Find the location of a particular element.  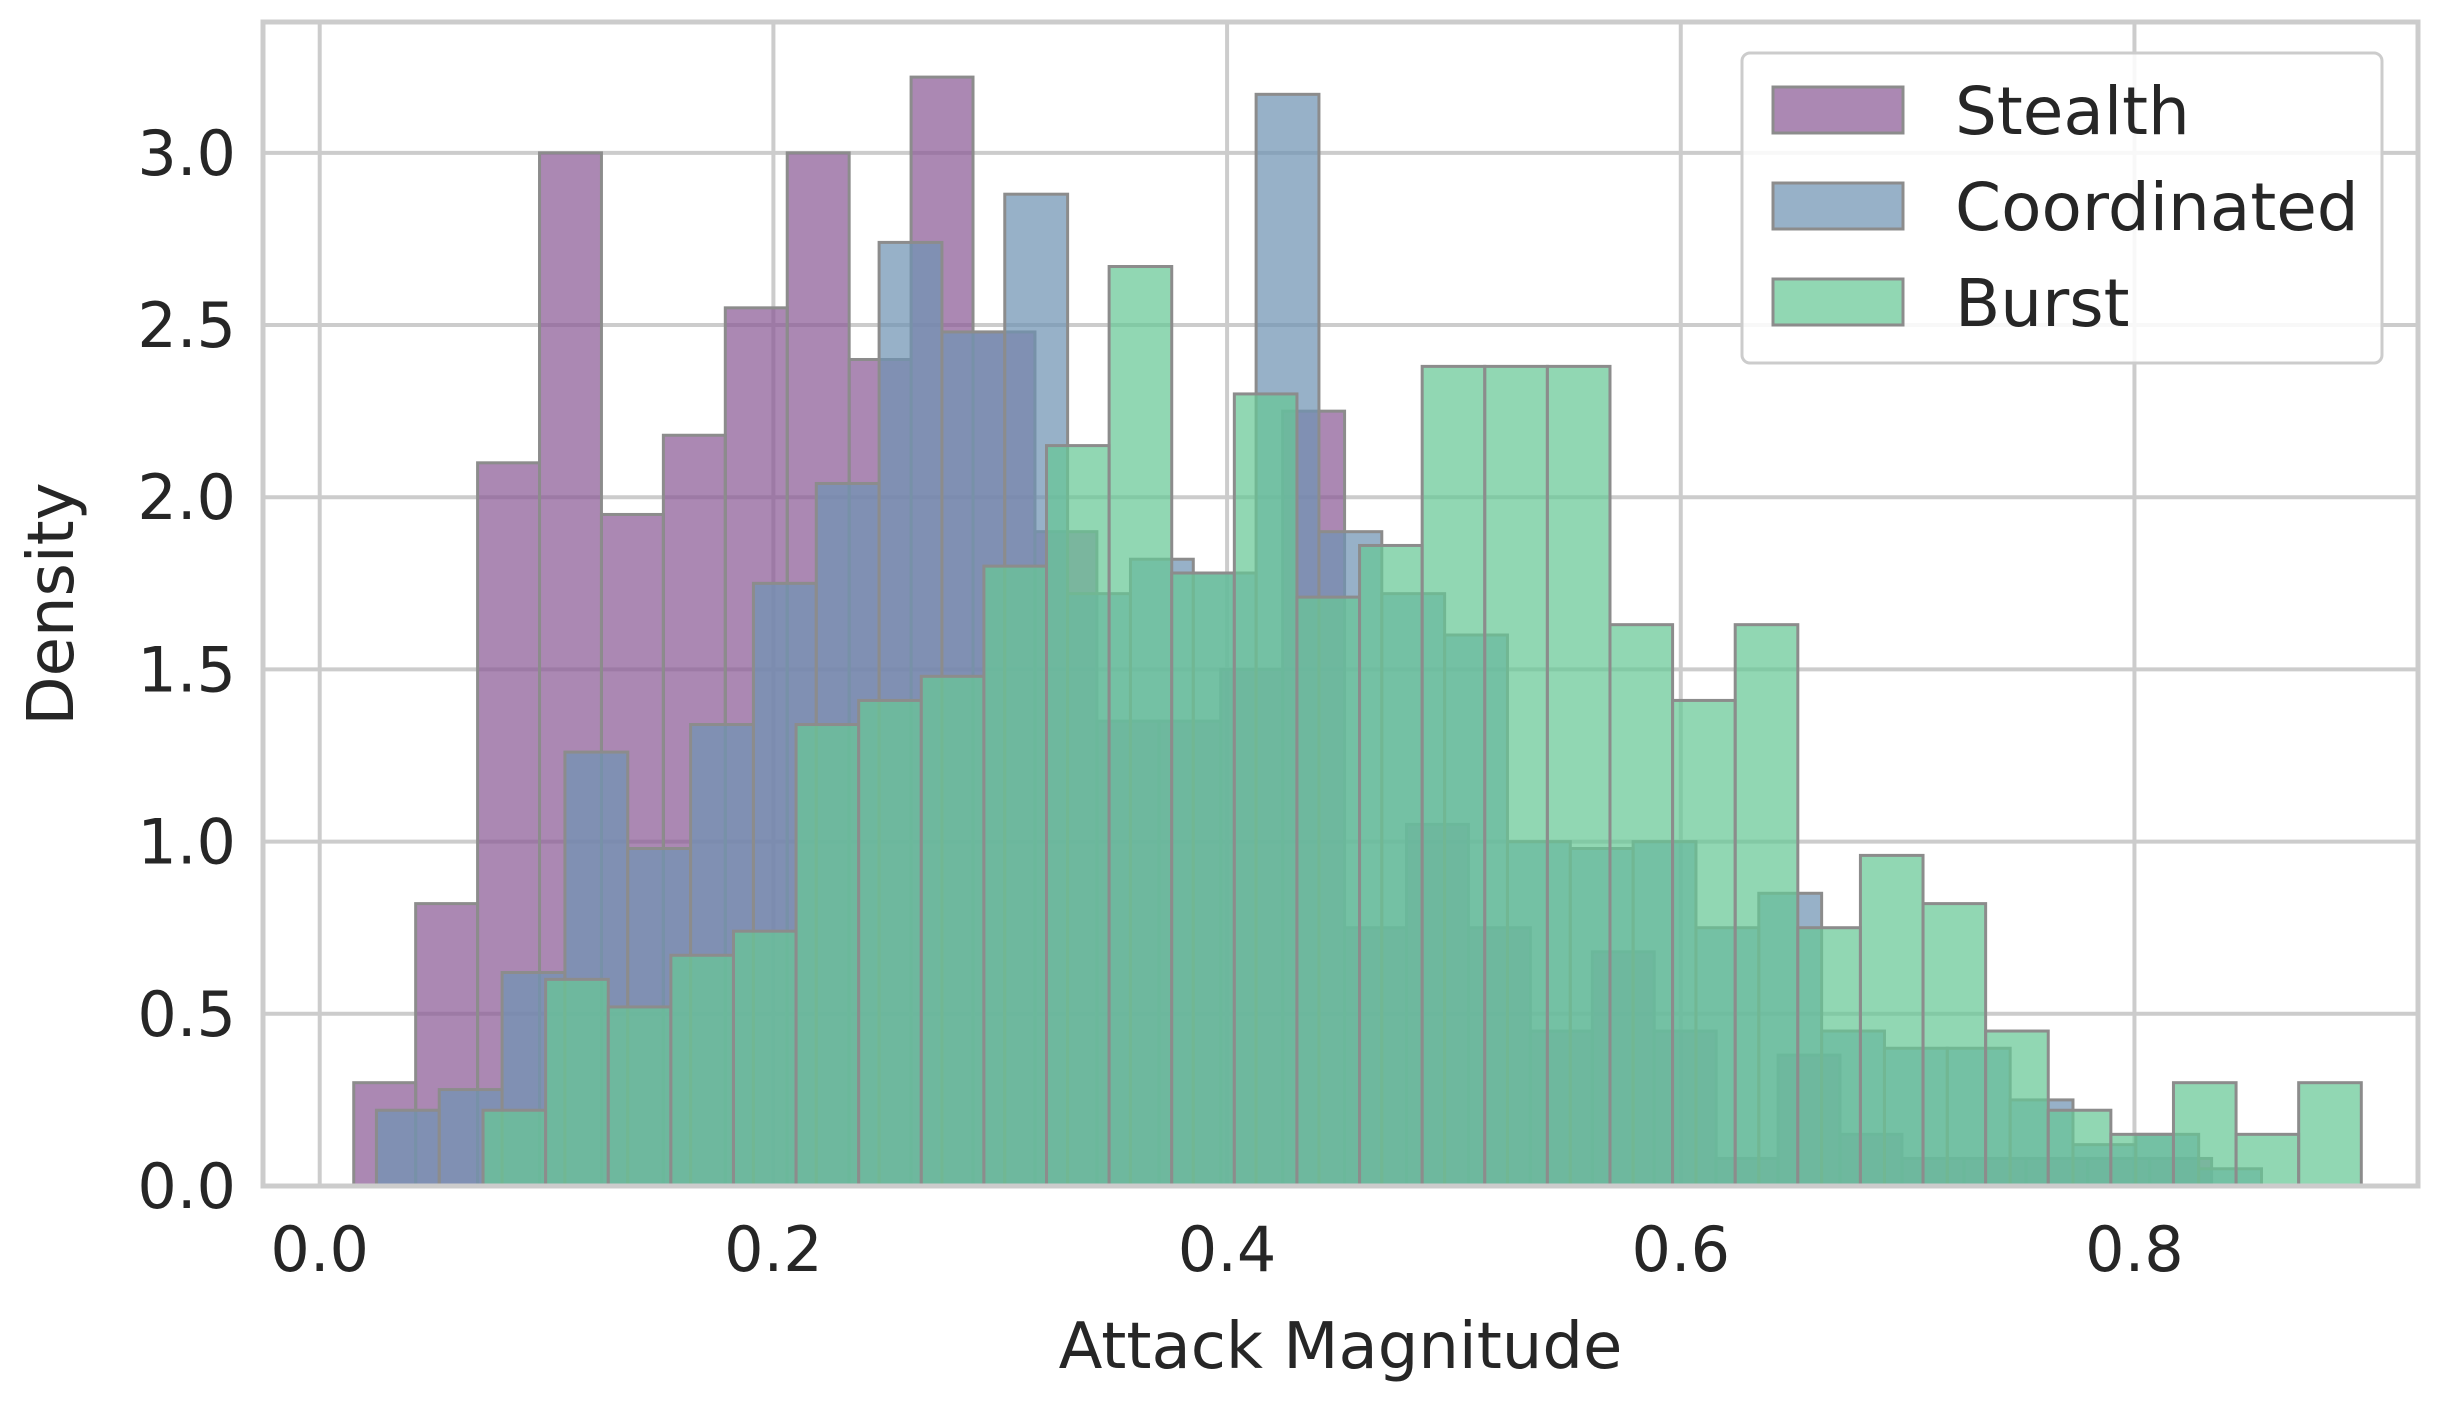

legend-label-burst: Burst is located at coordinates (2042, 303).